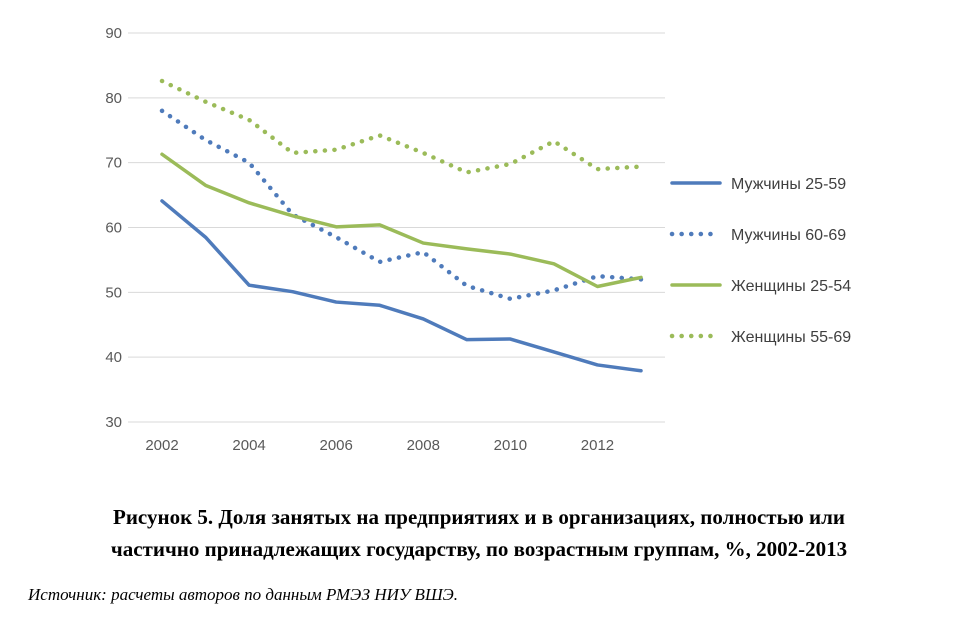 The image size is (958, 626). What do you see at coordinates (113, 33) in the screenshot?
I see `y-tick-label: 90` at bounding box center [113, 33].